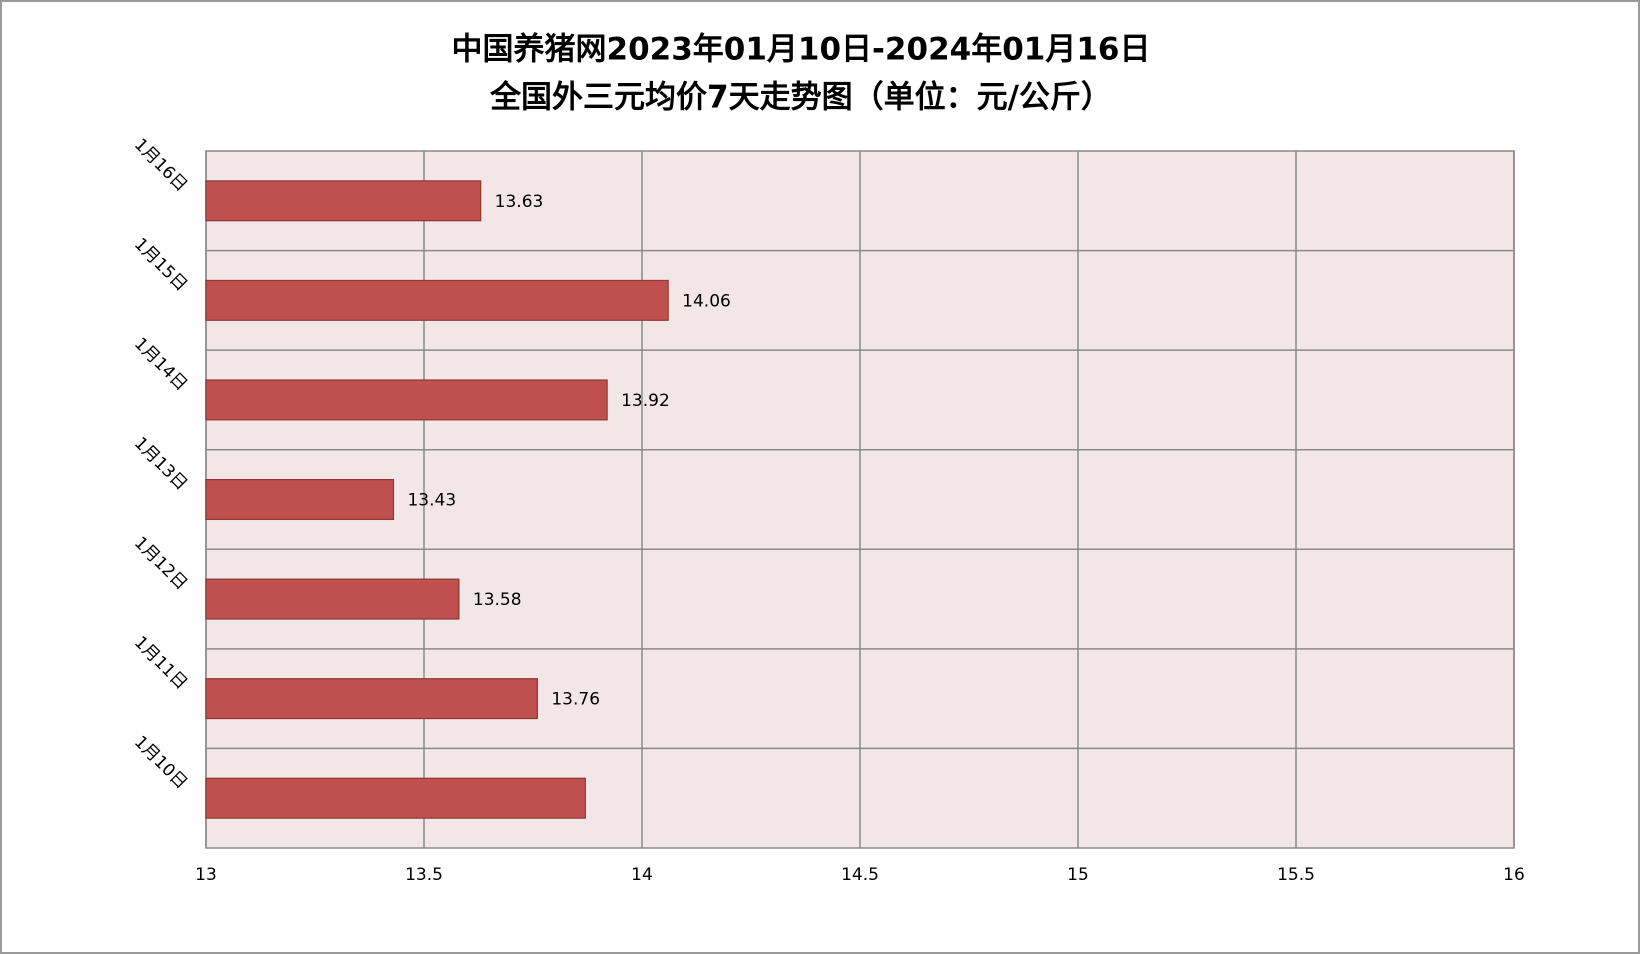 The image size is (1640, 954). I want to click on chart-subtitle: 全国外三元均价7天走势图（单位：元/公斤）, so click(800, 98).